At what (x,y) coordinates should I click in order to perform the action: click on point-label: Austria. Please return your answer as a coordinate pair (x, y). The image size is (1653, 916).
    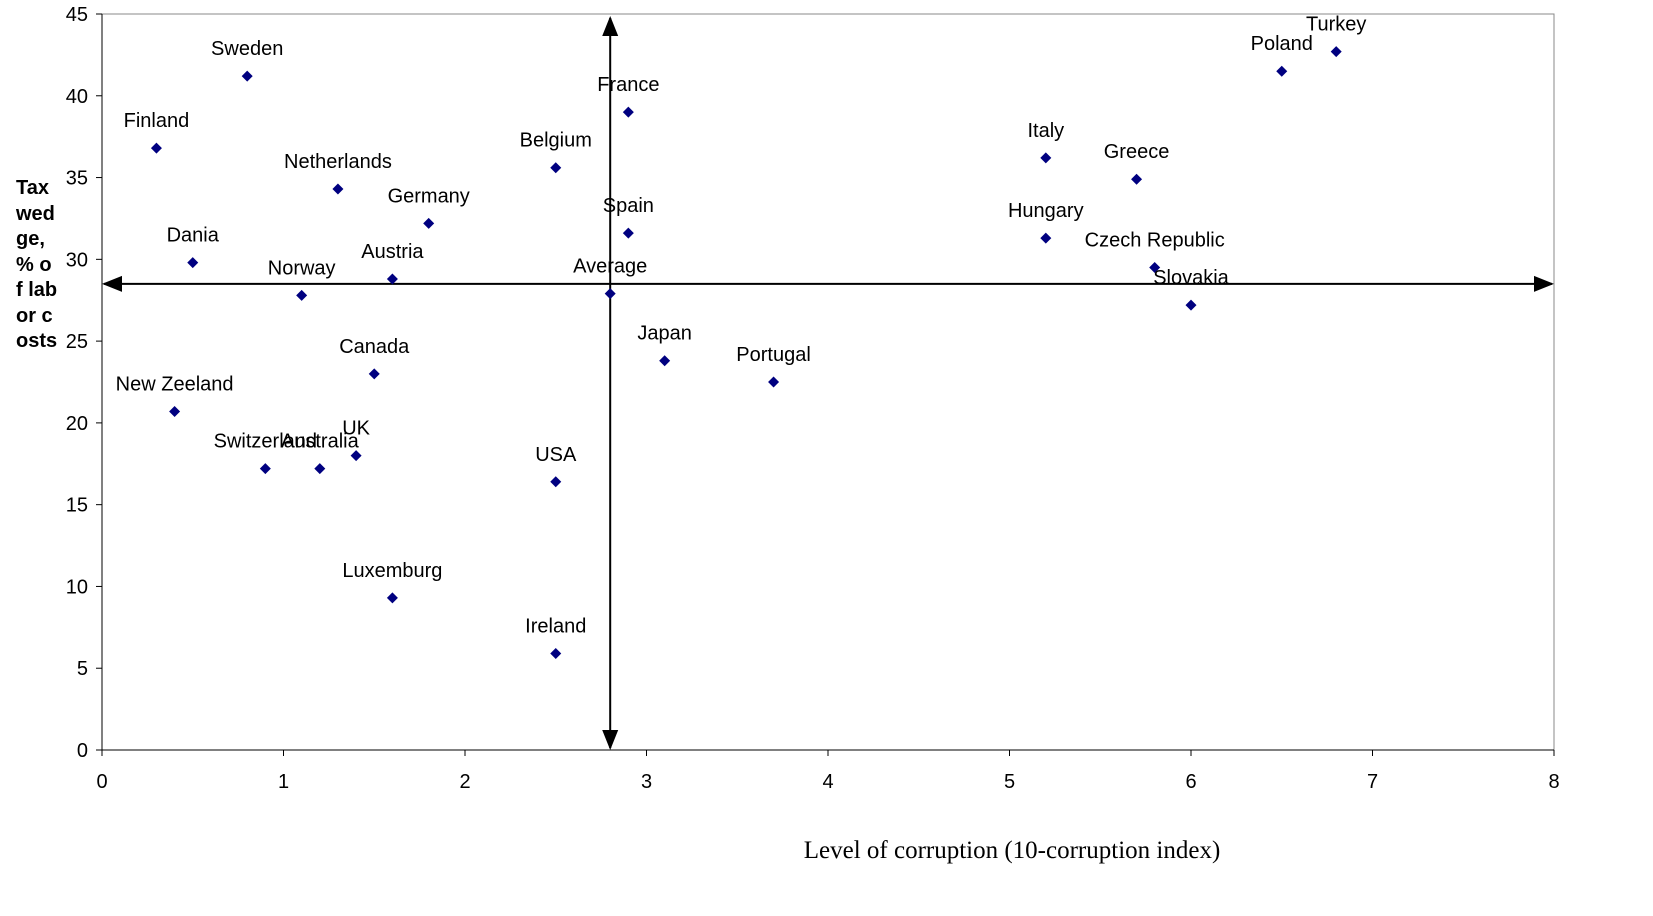
    Looking at the image, I should click on (392, 252).